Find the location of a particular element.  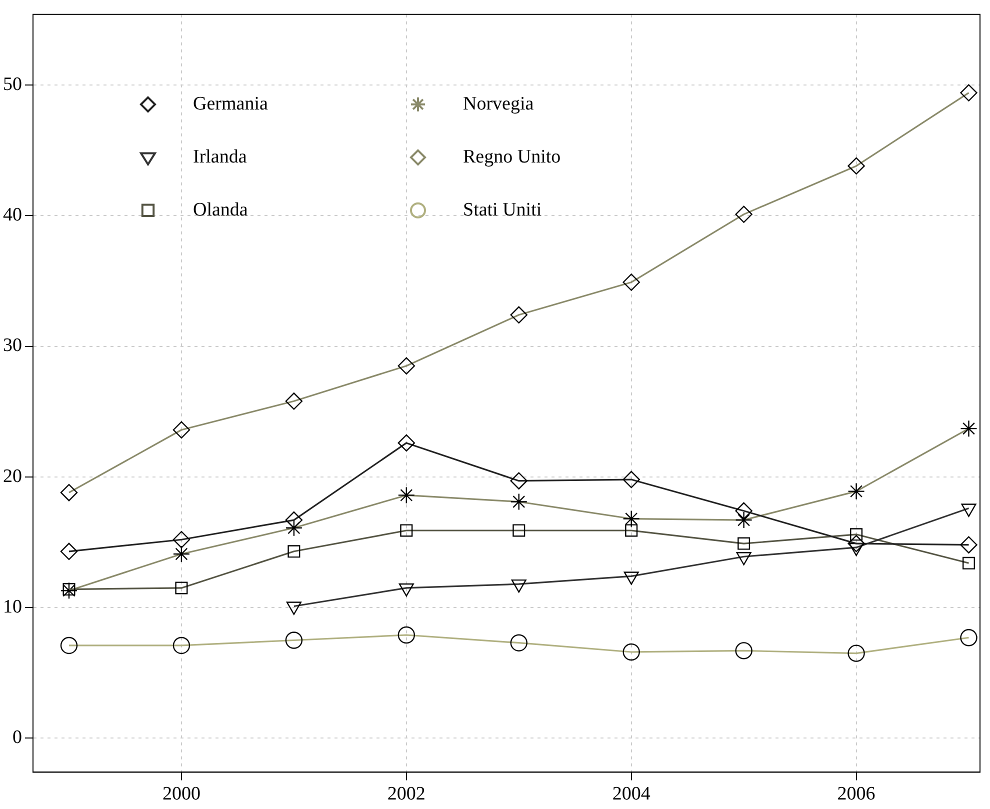

x-tick-label: 2004 is located at coordinates (631, 794).